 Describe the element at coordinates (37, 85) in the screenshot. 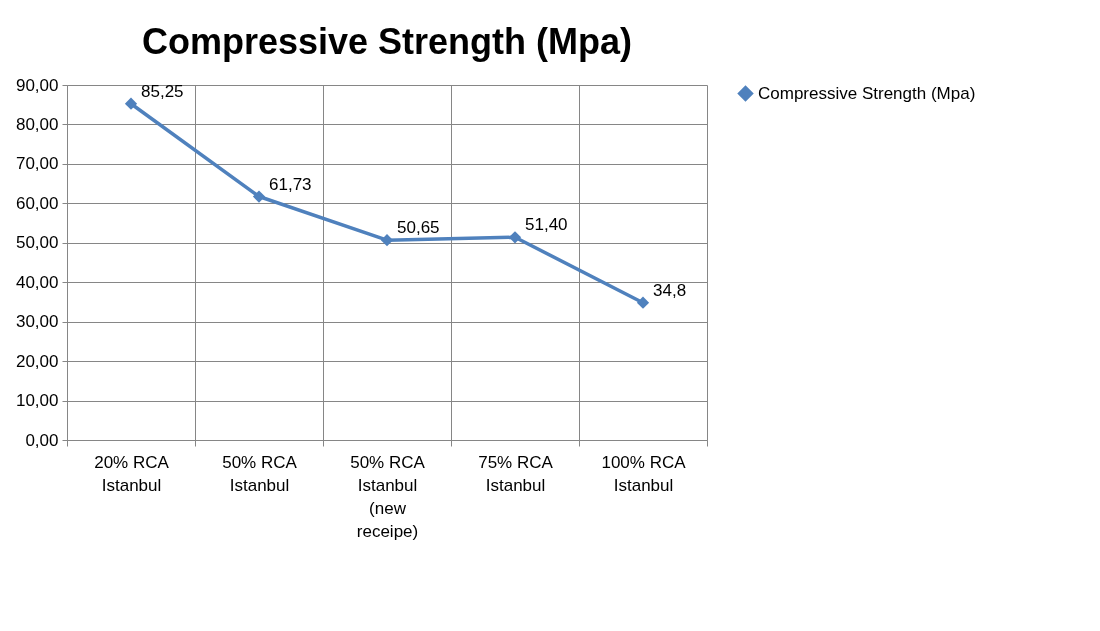

I see `y-tick-label: 90,00` at that location.